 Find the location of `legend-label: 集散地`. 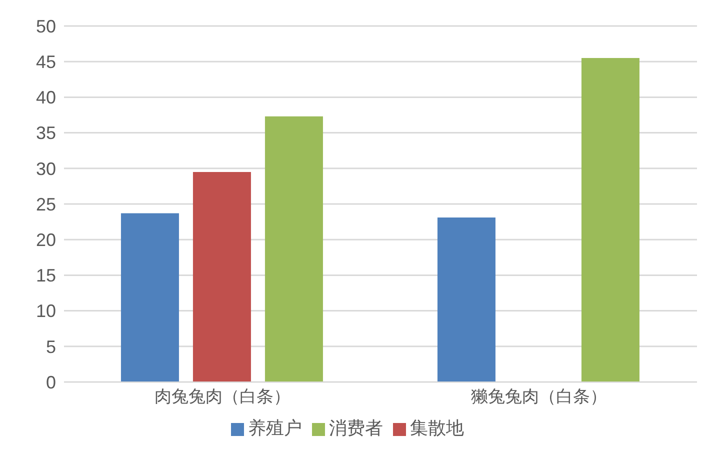

legend-label: 集散地 is located at coordinates (437, 428).